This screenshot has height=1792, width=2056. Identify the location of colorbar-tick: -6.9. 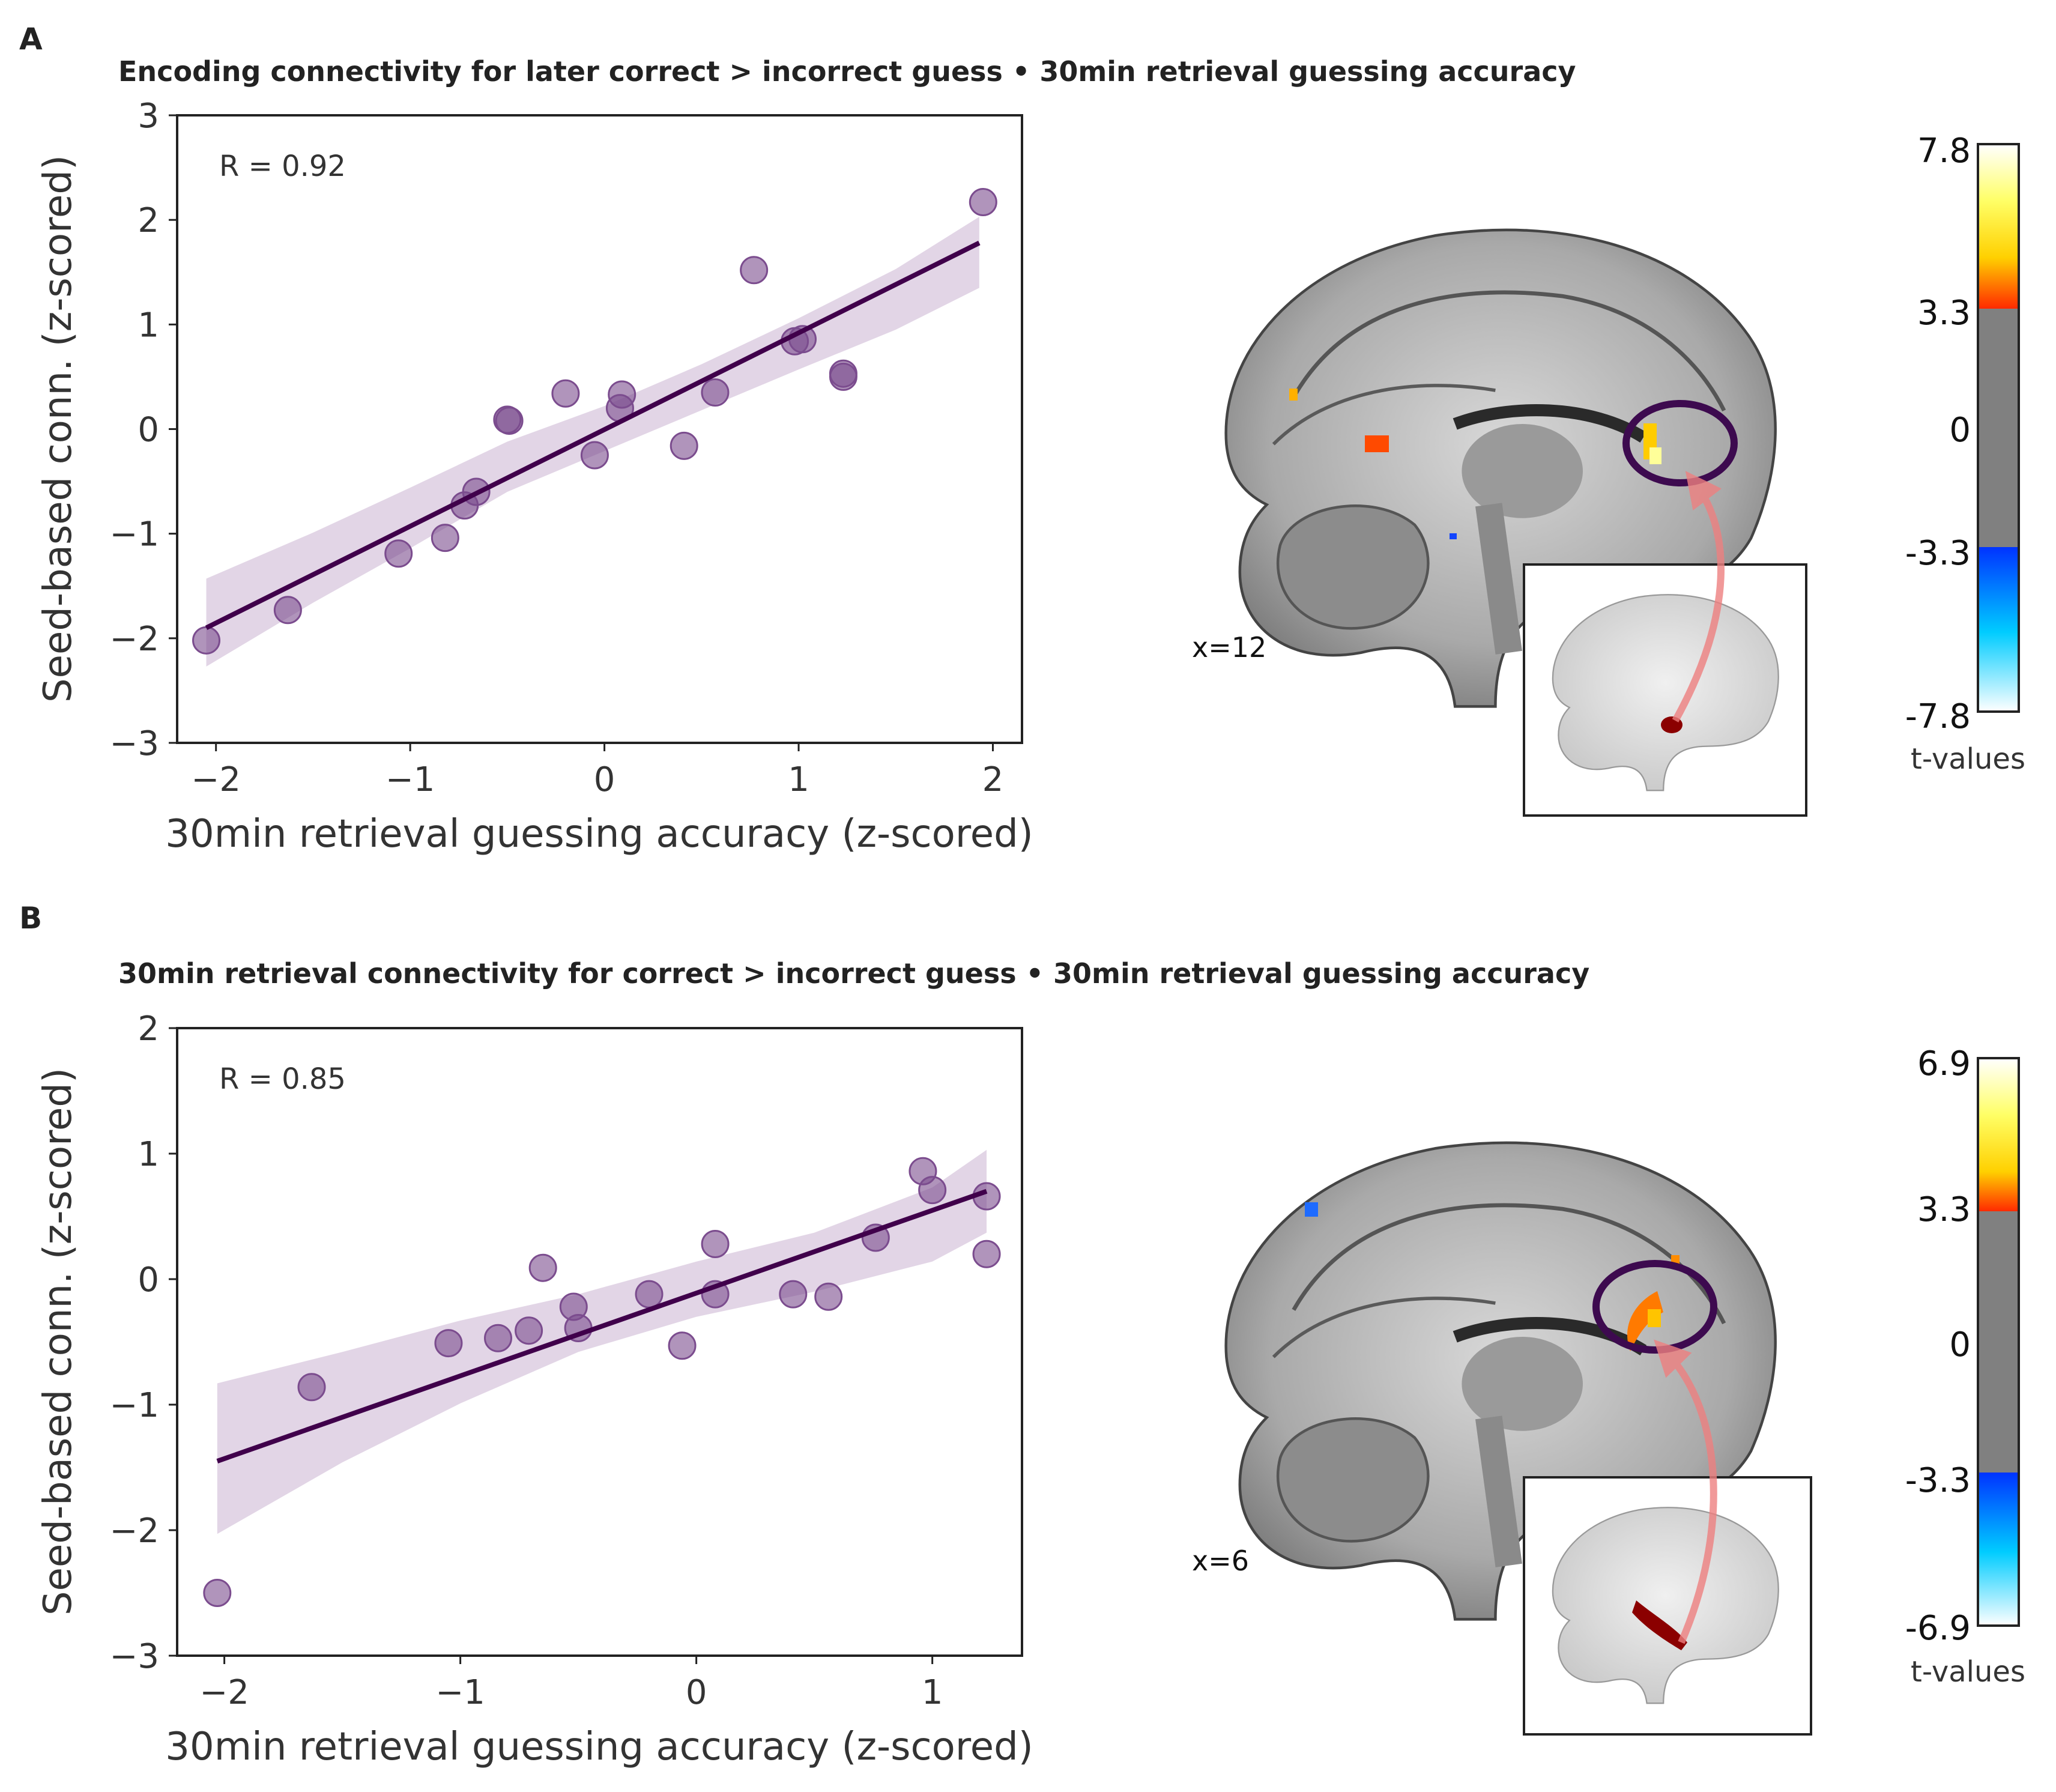
(1938, 1628).